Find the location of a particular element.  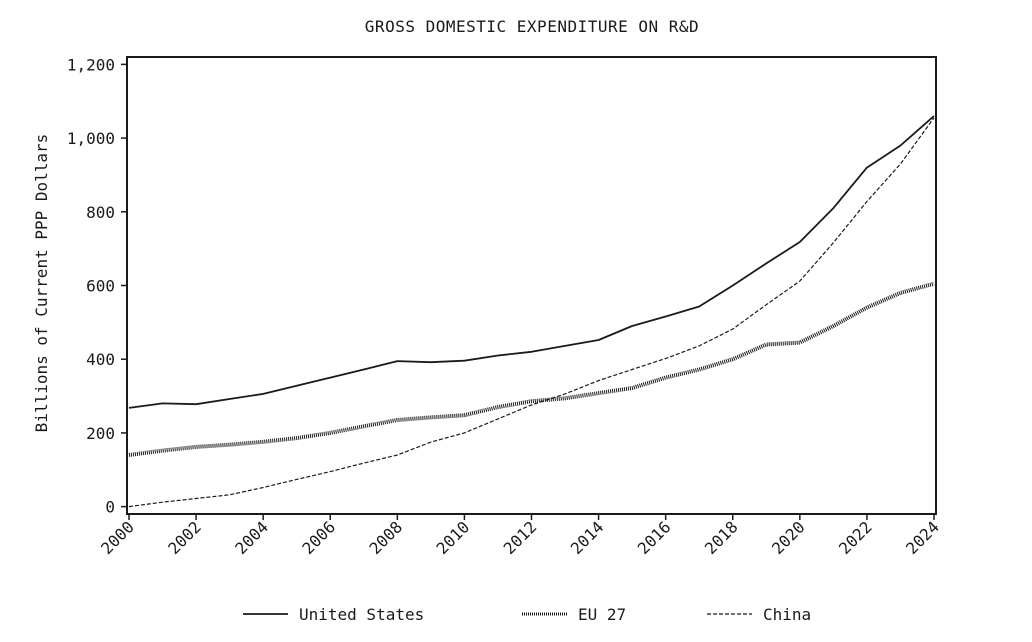

legend-item: China is located at coordinates (759, 614).